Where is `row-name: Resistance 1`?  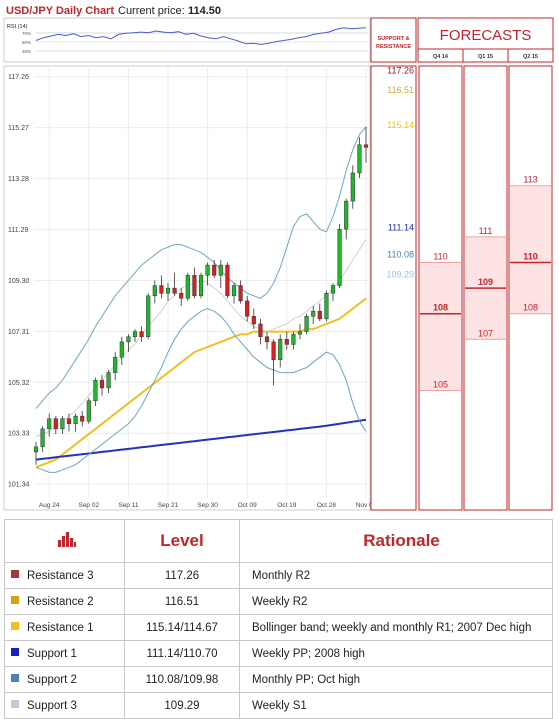
row-name: Resistance 1 is located at coordinates (60, 627).